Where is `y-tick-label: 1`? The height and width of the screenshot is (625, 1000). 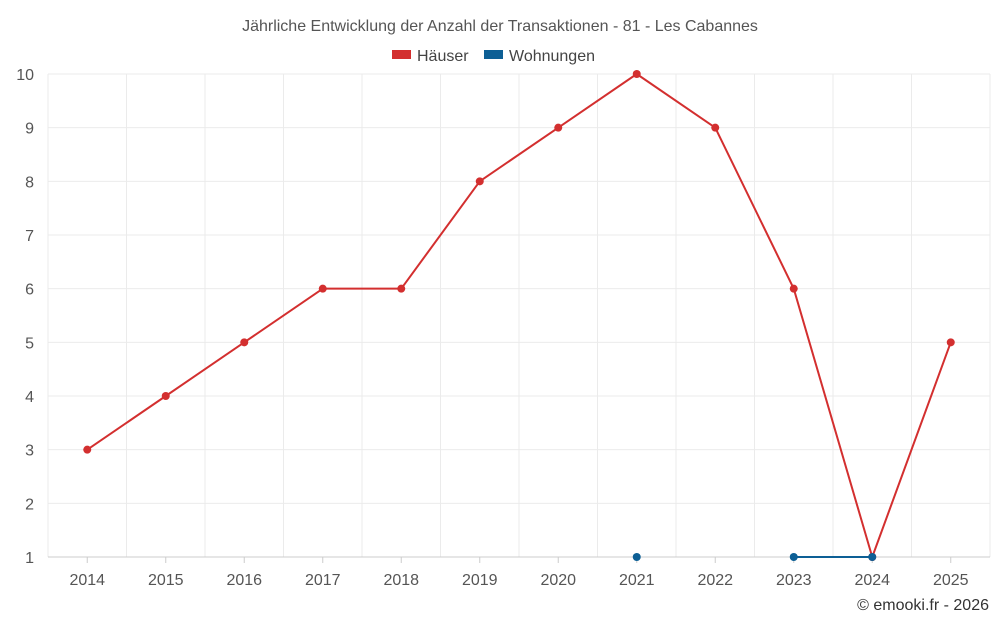
y-tick-label: 1 is located at coordinates (29, 558).